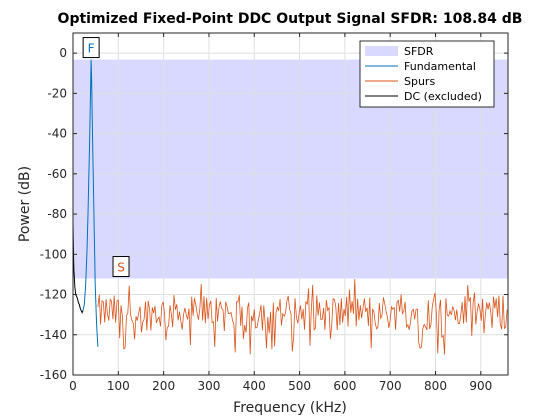  What do you see at coordinates (302, 317) in the screenshot?
I see `spurs-series-line` at bounding box center [302, 317].